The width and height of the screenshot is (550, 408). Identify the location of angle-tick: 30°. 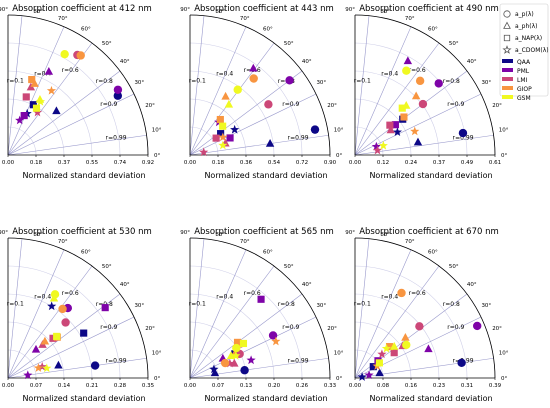
(321, 83).